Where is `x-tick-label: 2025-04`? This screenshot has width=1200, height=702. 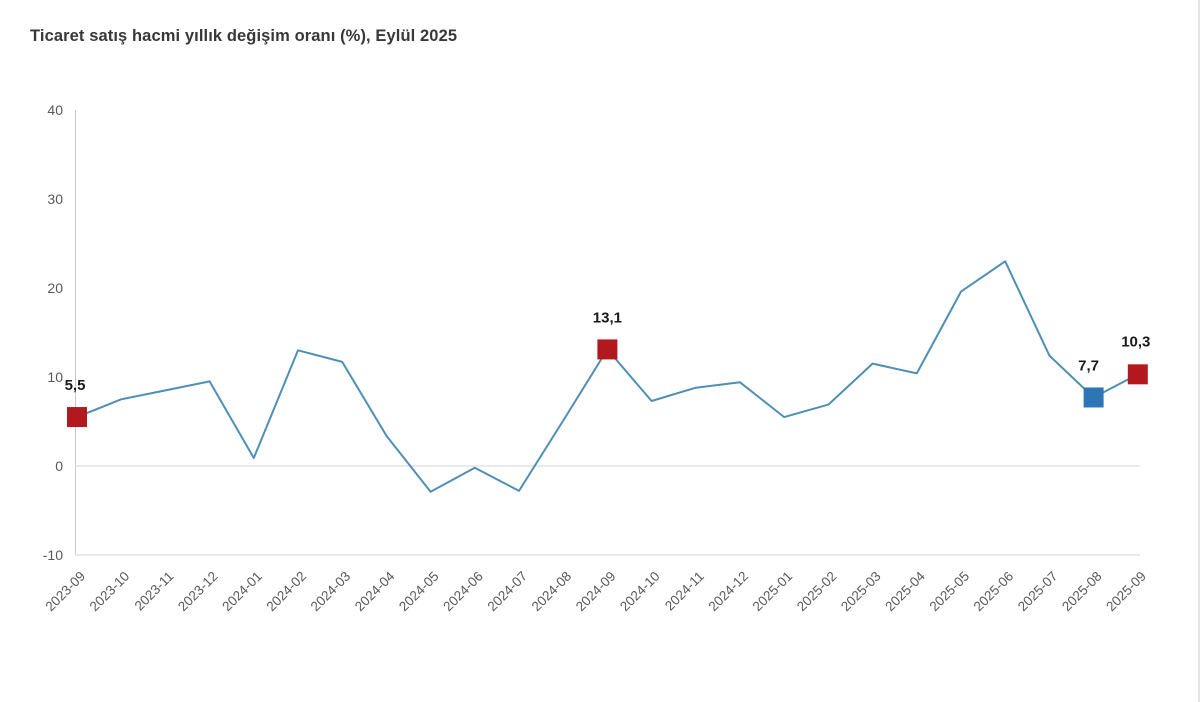
x-tick-label: 2025-04 is located at coordinates (905, 591).